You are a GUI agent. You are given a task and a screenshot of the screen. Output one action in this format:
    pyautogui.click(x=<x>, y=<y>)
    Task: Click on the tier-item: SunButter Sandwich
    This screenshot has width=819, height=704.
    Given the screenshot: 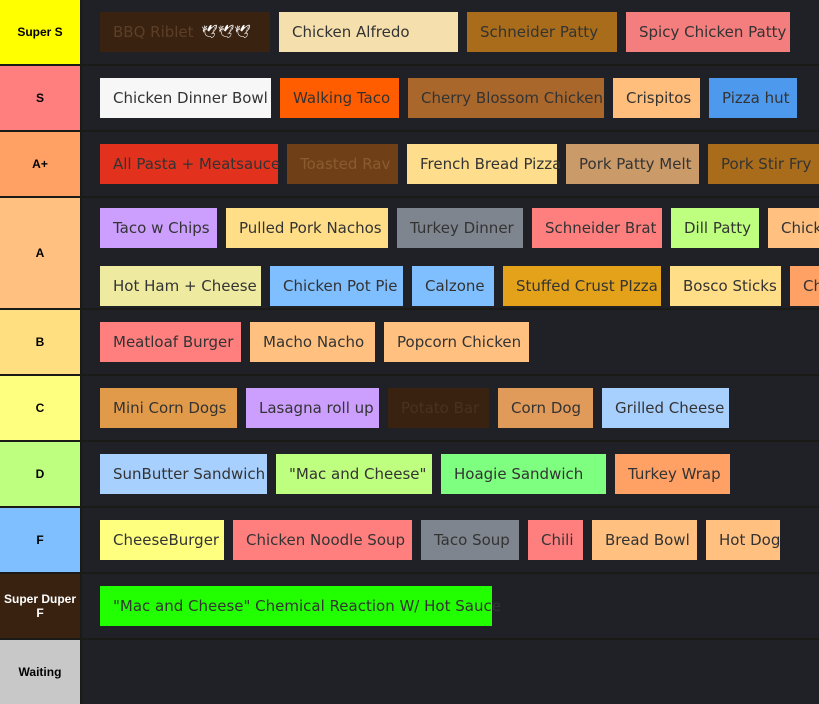 What is the action you would take?
    pyautogui.click(x=183, y=474)
    